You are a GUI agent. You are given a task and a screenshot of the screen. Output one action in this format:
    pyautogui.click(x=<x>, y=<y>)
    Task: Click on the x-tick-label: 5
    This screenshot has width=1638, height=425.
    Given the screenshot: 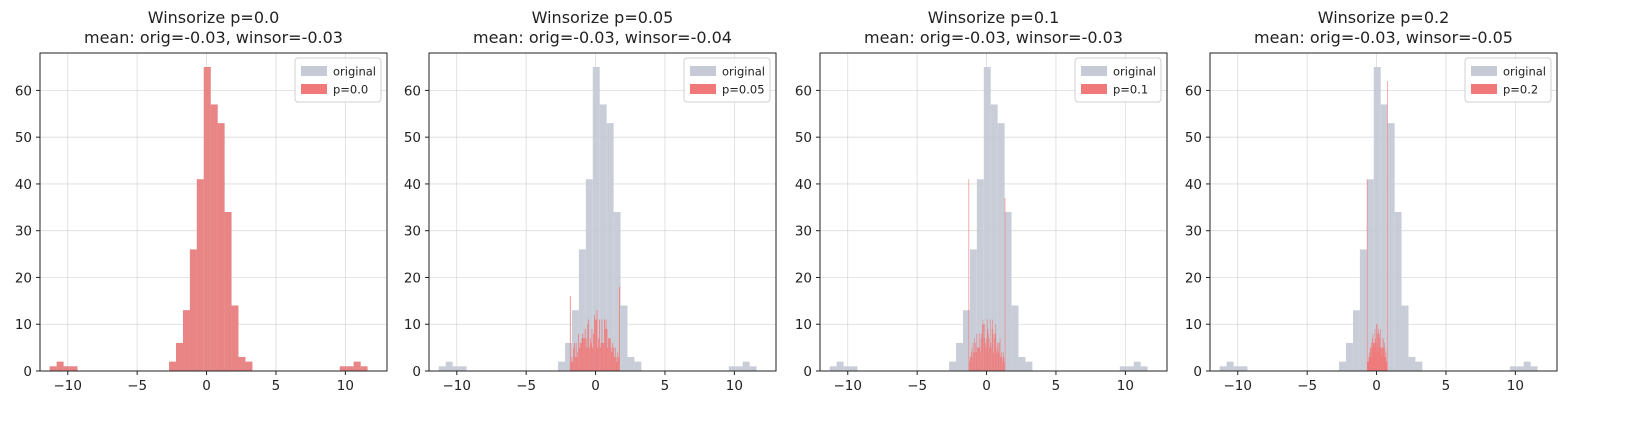 What is the action you would take?
    pyautogui.click(x=1056, y=386)
    